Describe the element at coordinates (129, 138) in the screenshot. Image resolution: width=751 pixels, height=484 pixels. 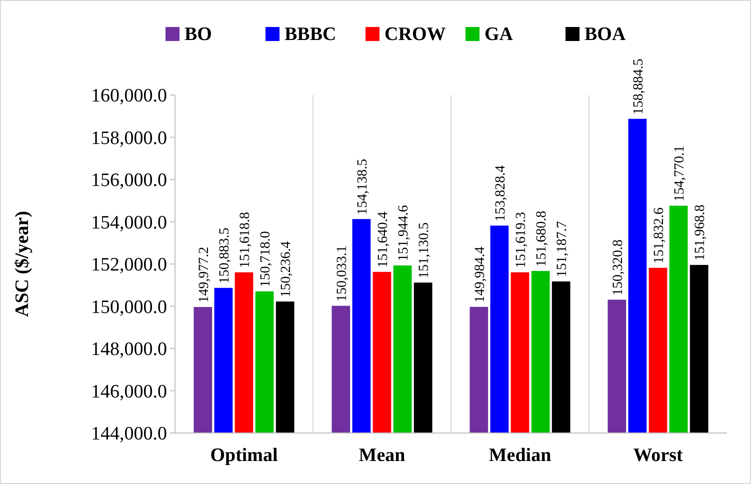
I see `y-tick-label: 158,000.0` at that location.